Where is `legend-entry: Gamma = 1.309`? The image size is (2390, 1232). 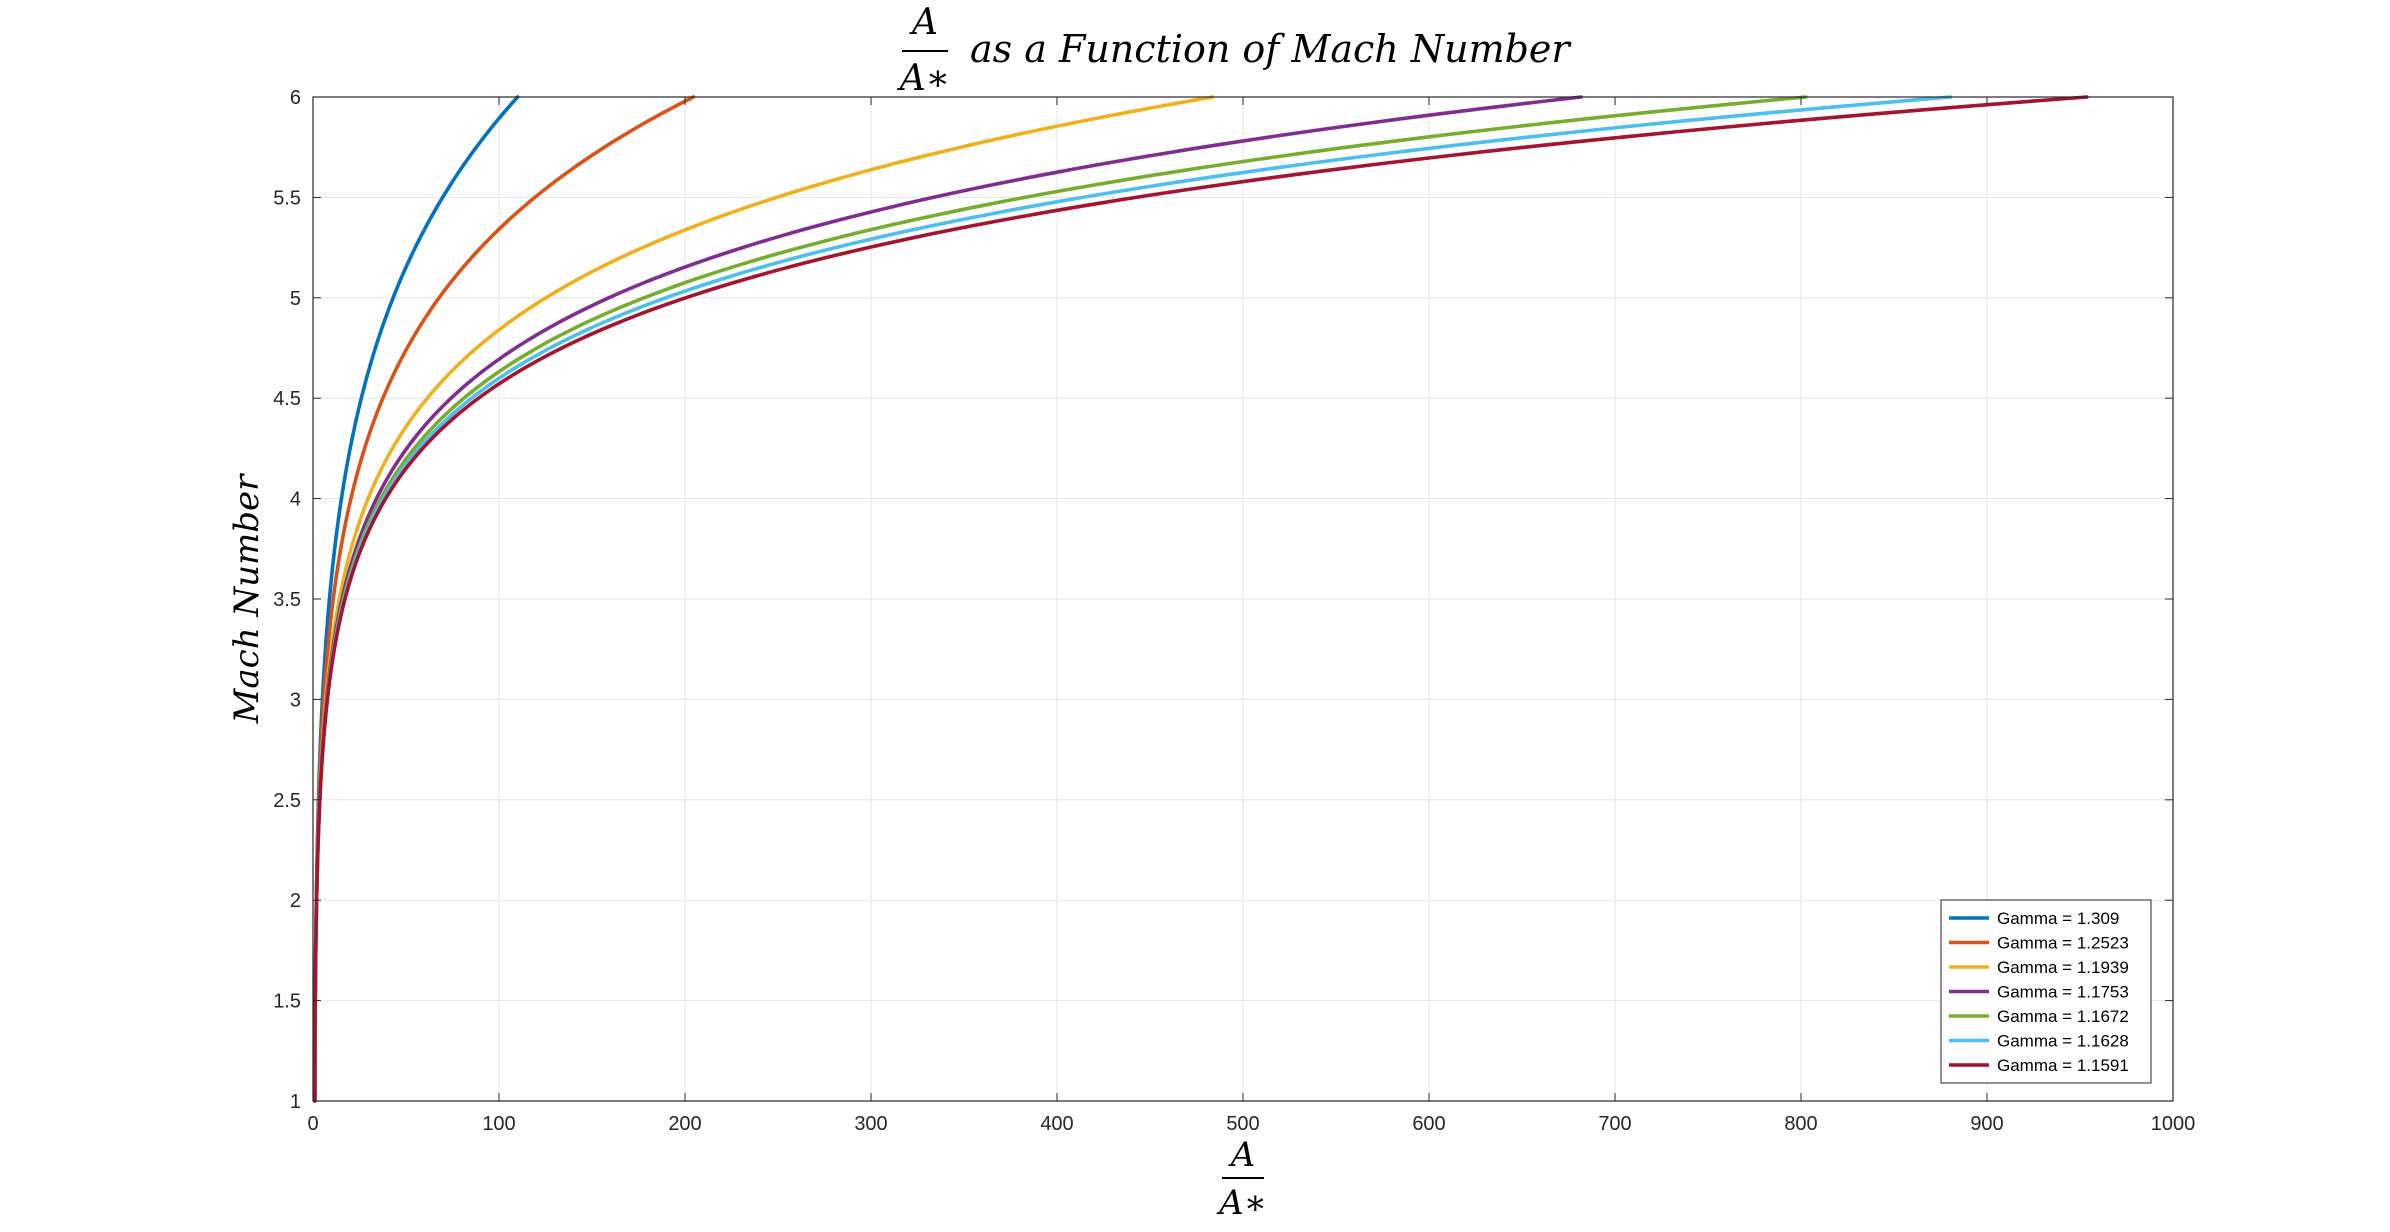 legend-entry: Gamma = 1.309 is located at coordinates (2058, 918).